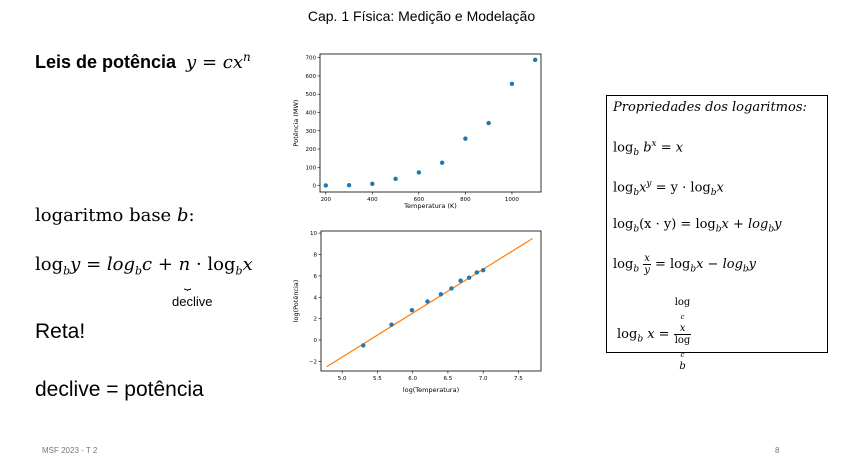 The image size is (843, 473). Describe the element at coordinates (668, 188) in the screenshot. I see `log-property-2: logbxy = y · logbx` at that location.